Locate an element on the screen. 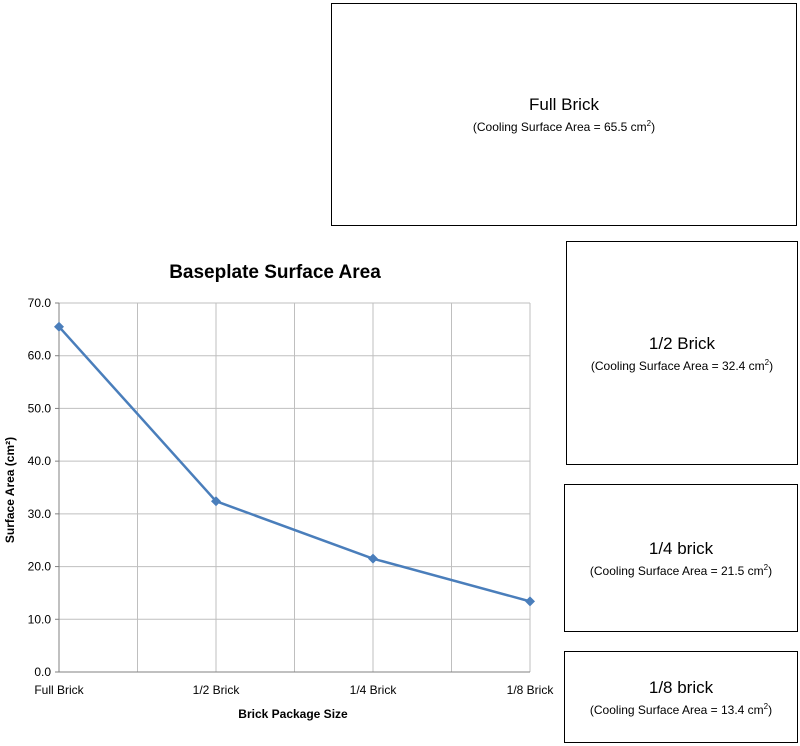 This screenshot has height=746, width=800. chart-title: Baseplate Surface Area is located at coordinates (275, 272).